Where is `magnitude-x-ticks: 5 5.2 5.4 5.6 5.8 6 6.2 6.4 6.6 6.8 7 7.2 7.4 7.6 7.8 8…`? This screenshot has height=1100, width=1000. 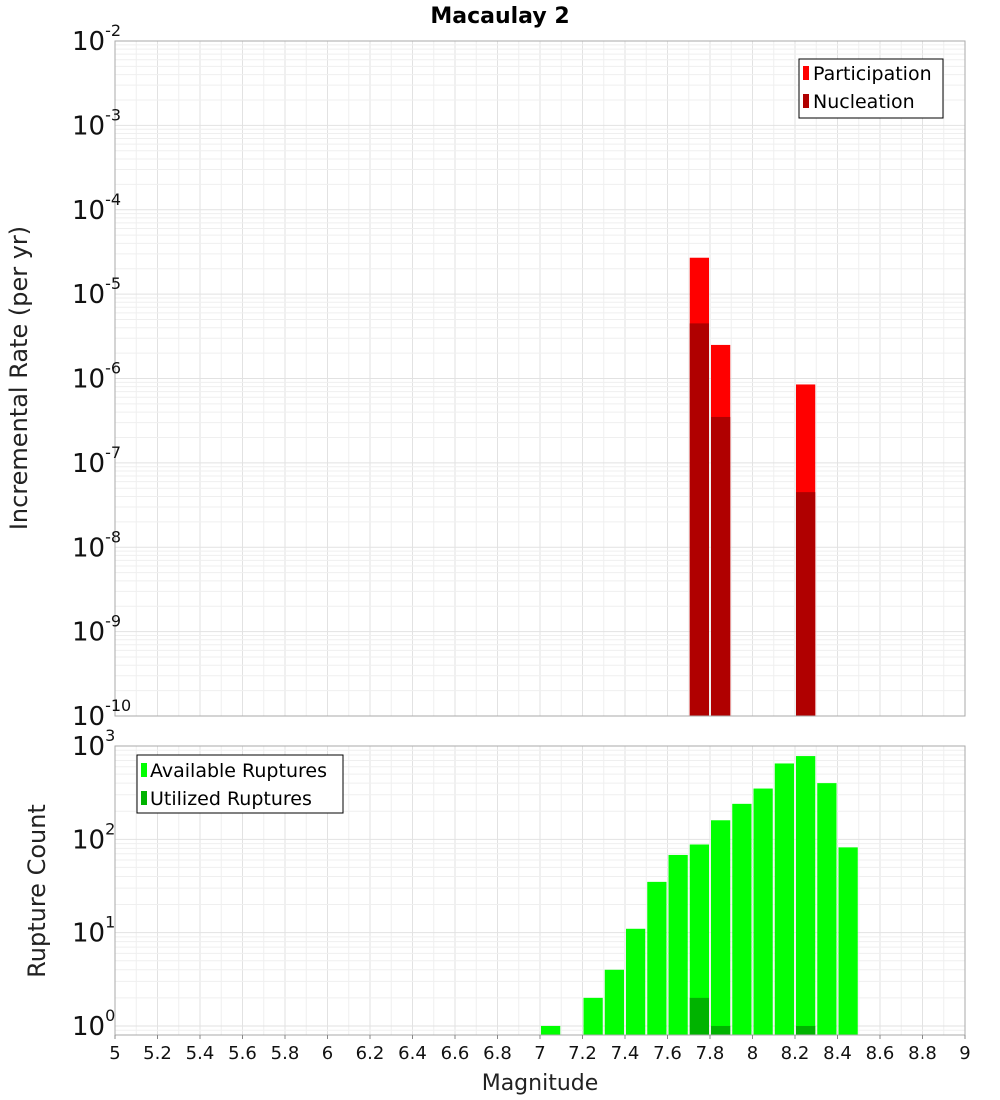 magnitude-x-ticks: 5 5.2 5.4 5.6 5.8 6 6.2 6.4 6.6 6.8 7 7.2 7.4 7.6 7.8 8… is located at coordinates (540, 1049).